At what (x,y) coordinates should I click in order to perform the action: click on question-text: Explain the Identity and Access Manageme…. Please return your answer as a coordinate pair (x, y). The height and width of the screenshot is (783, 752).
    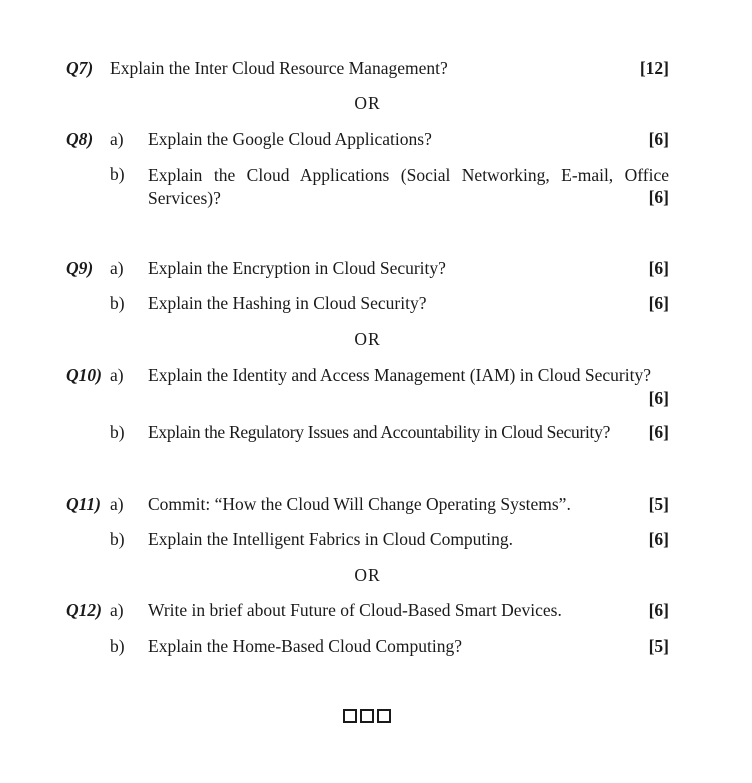
    Looking at the image, I should click on (399, 375).